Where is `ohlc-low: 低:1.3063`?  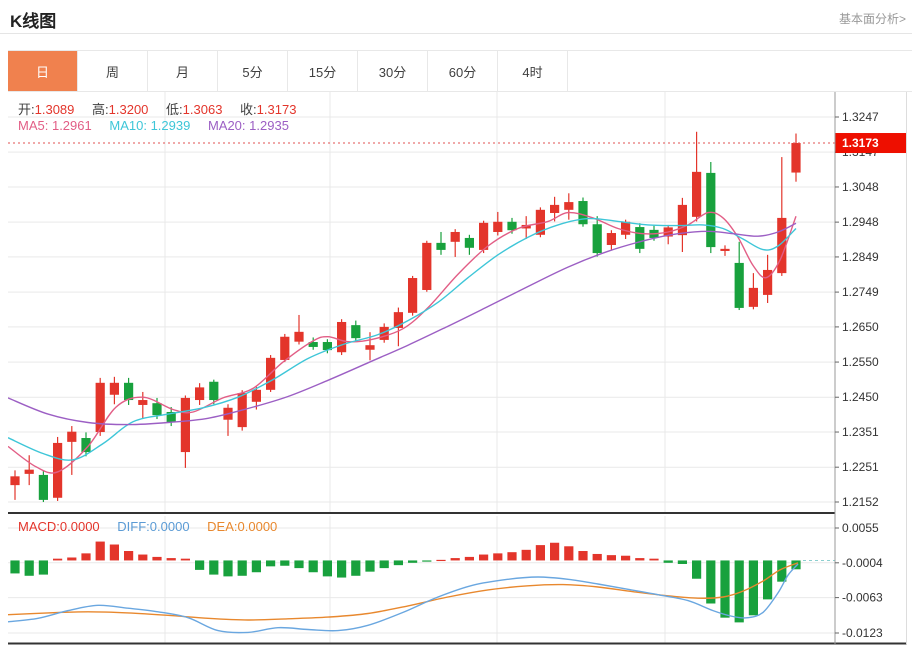 ohlc-low: 低:1.3063 is located at coordinates (194, 109).